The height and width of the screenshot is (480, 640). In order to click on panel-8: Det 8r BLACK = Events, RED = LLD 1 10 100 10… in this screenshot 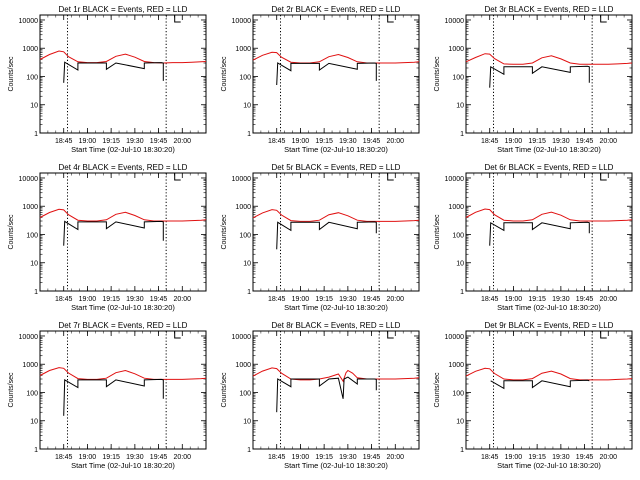, I will do `click(320, 395)`.